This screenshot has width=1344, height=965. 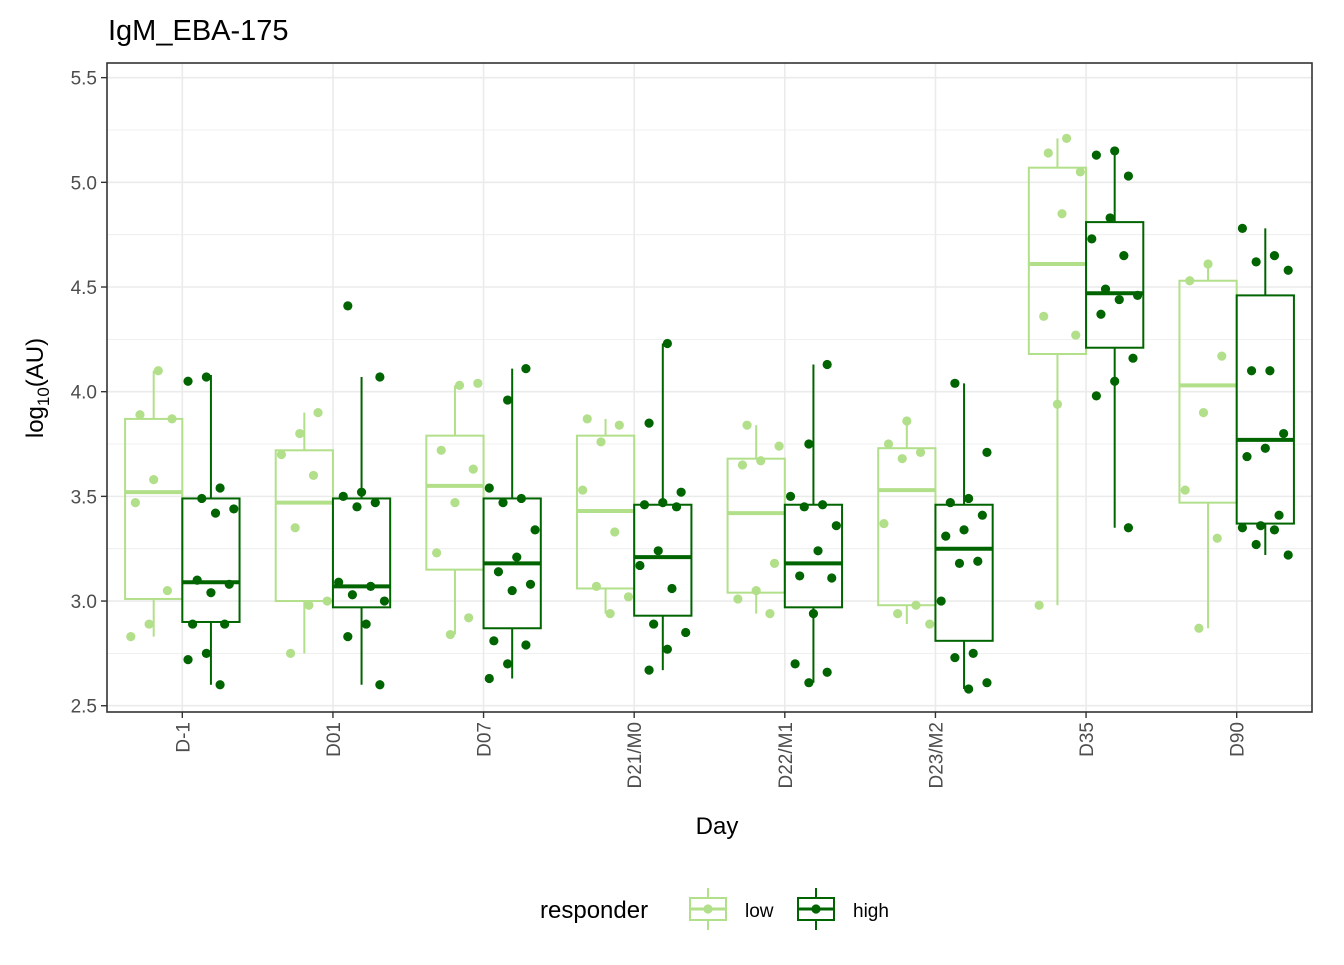 What do you see at coordinates (35, 422) in the screenshot?
I see `y-axis-title-main: log` at bounding box center [35, 422].